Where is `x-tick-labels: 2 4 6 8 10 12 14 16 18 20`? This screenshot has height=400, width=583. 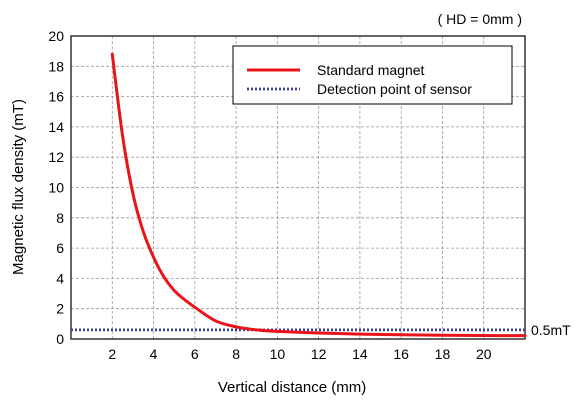
x-tick-labels: 2 4 6 8 10 12 14 16 18 20 is located at coordinates (299, 354).